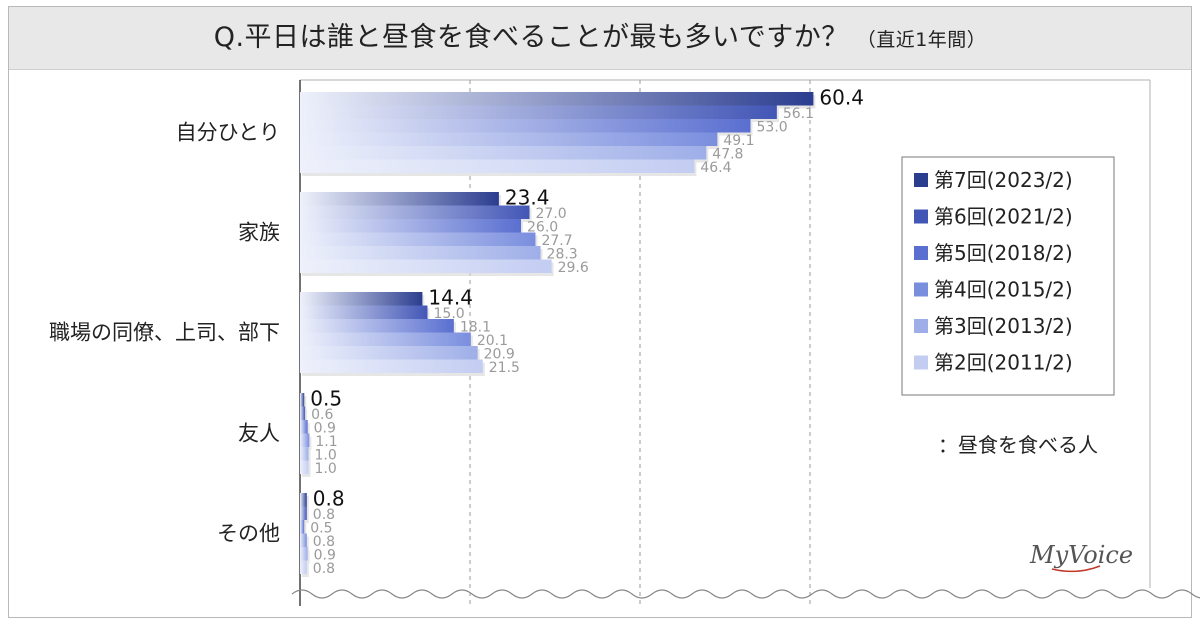  What do you see at coordinates (738, 141) in the screenshot?
I see `value-label: 49.1` at bounding box center [738, 141].